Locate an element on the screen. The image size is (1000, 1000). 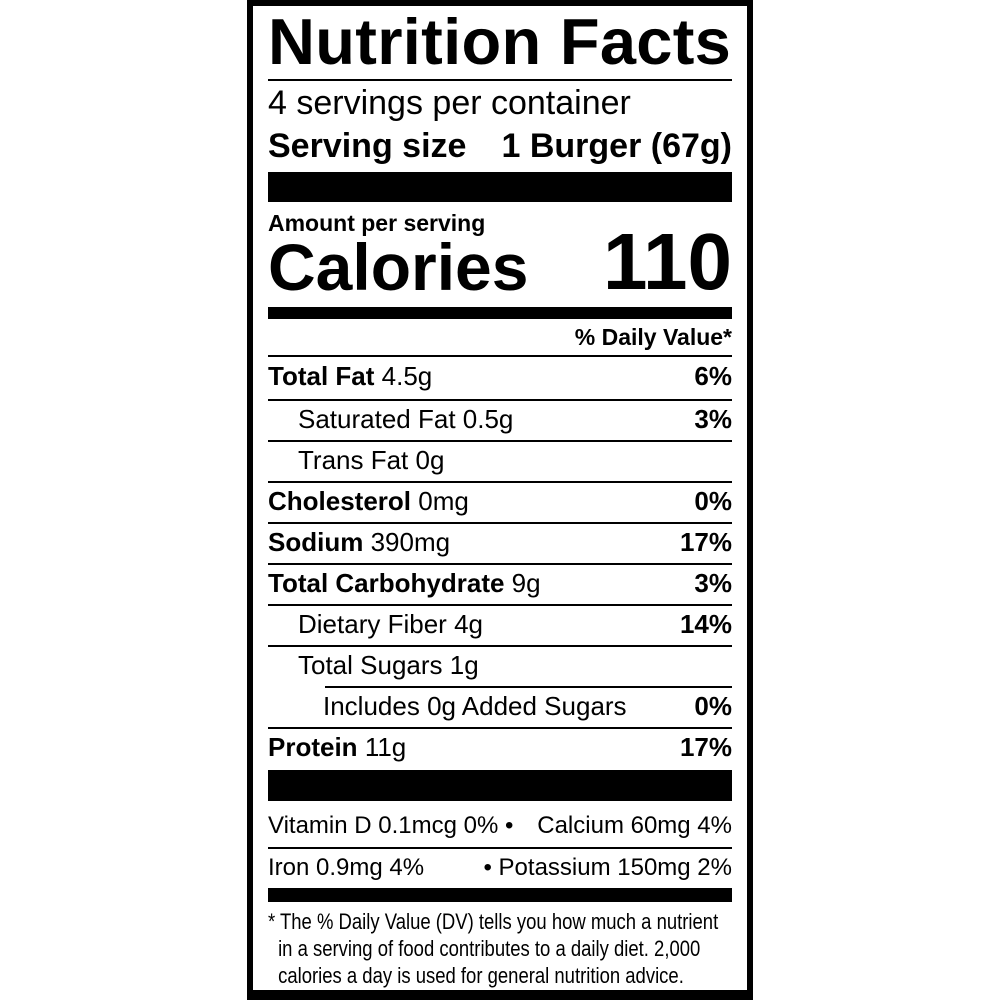
calories-label: Calories is located at coordinates (398, 267).